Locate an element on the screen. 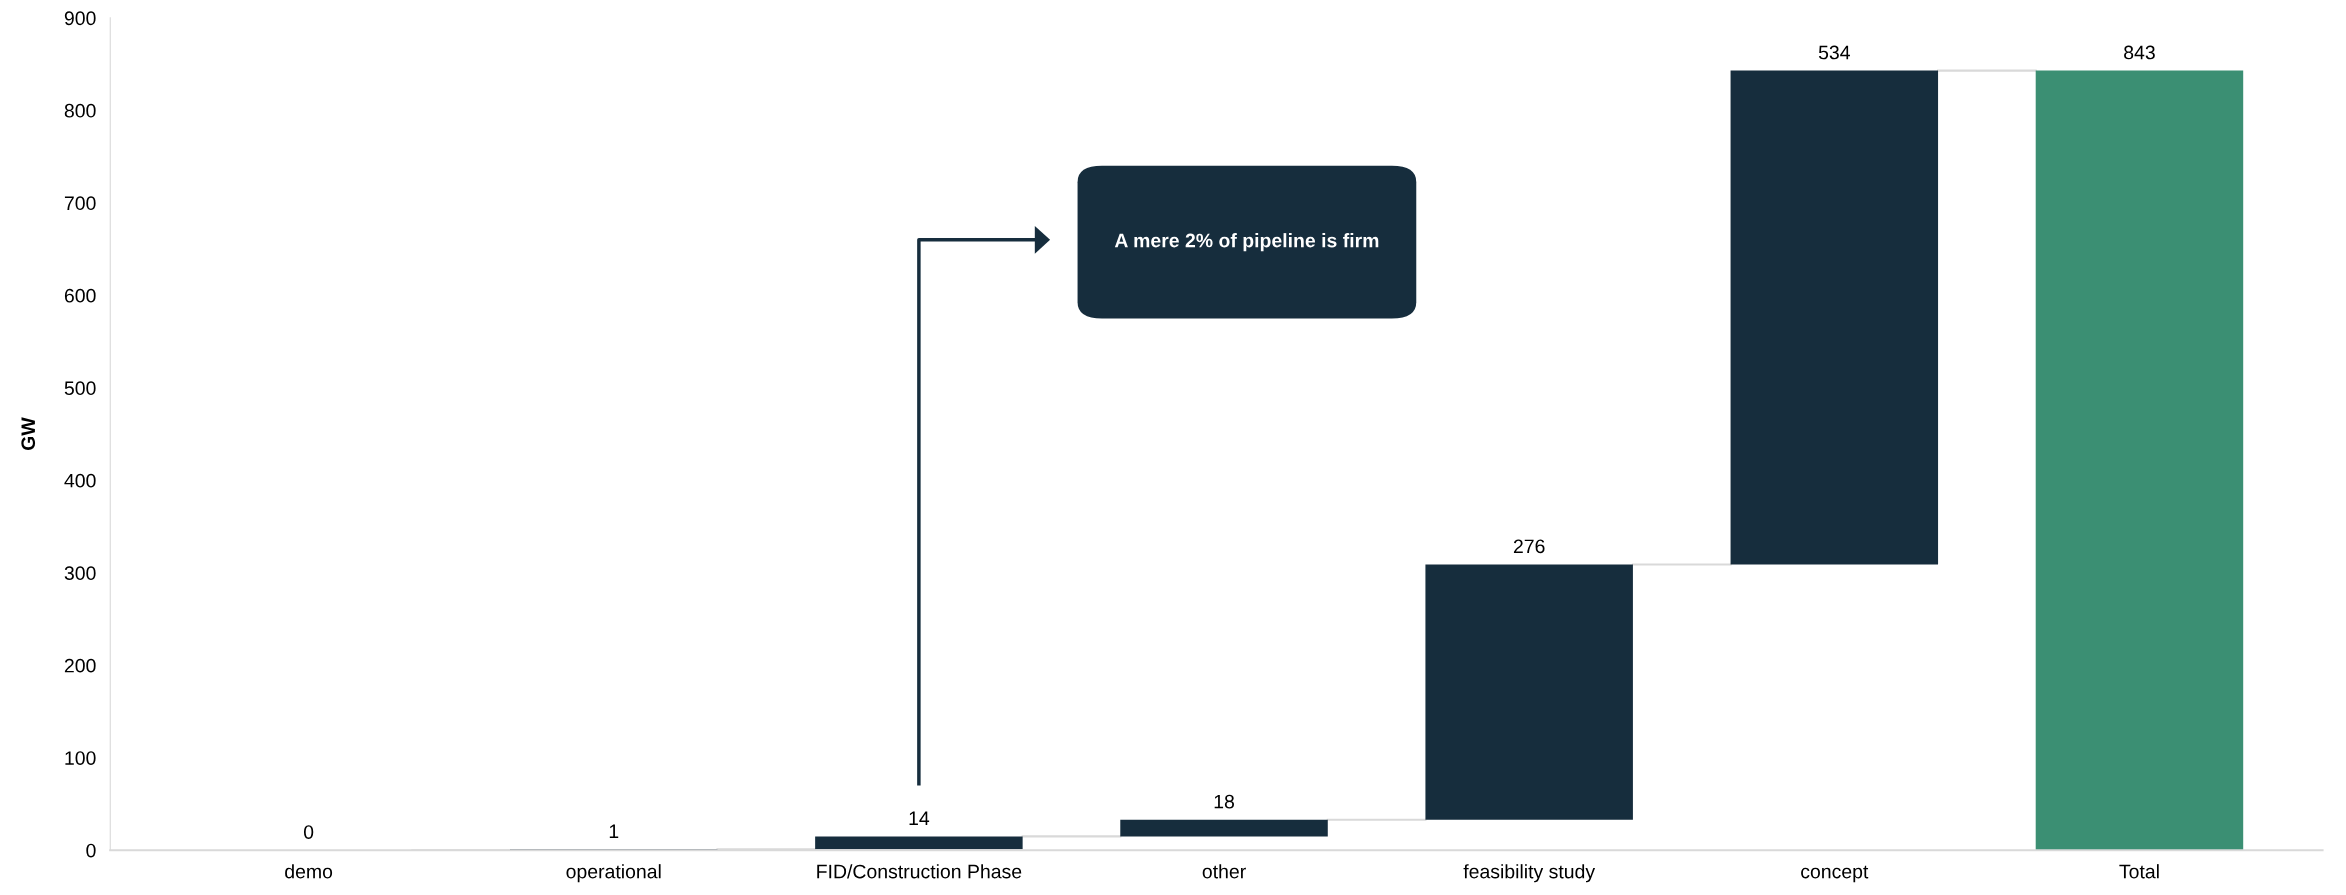 The width and height of the screenshot is (2346, 895). x-tick-label: demo is located at coordinates (309, 871).